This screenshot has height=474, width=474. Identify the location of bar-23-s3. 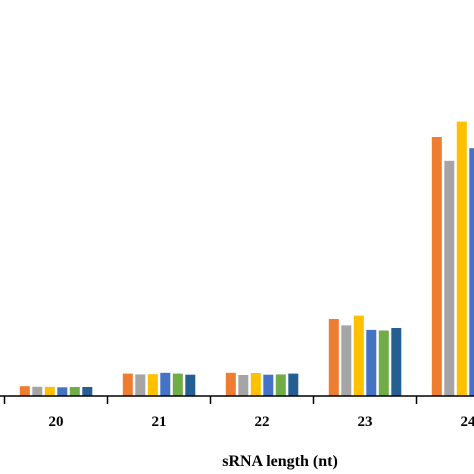
(358, 355).